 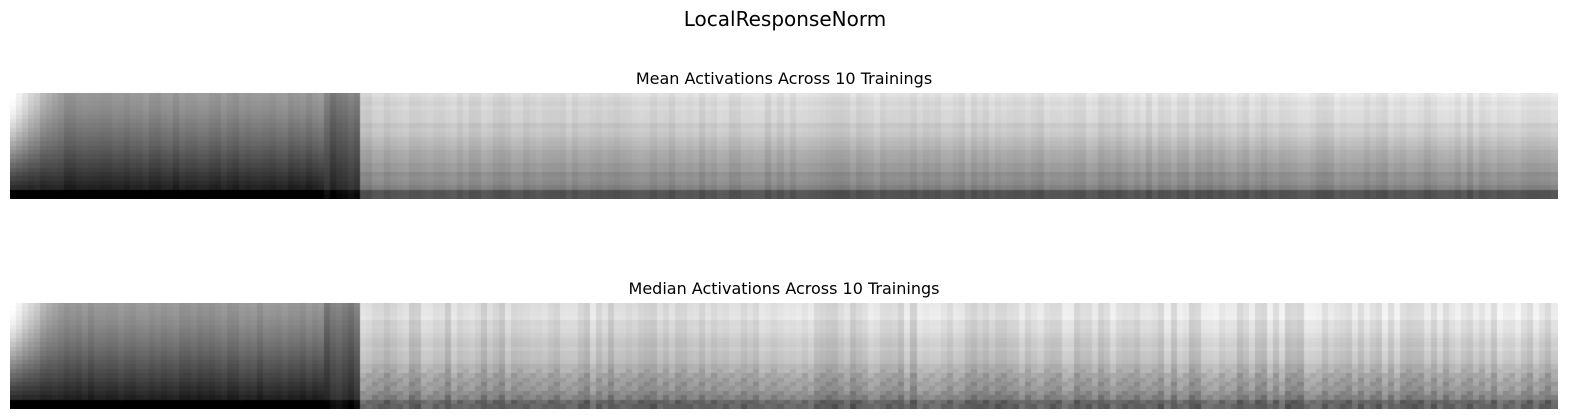 What do you see at coordinates (784, 78) in the screenshot?
I see `mean-heatmap-title: Mean Activations Across 10 Trainings` at bounding box center [784, 78].